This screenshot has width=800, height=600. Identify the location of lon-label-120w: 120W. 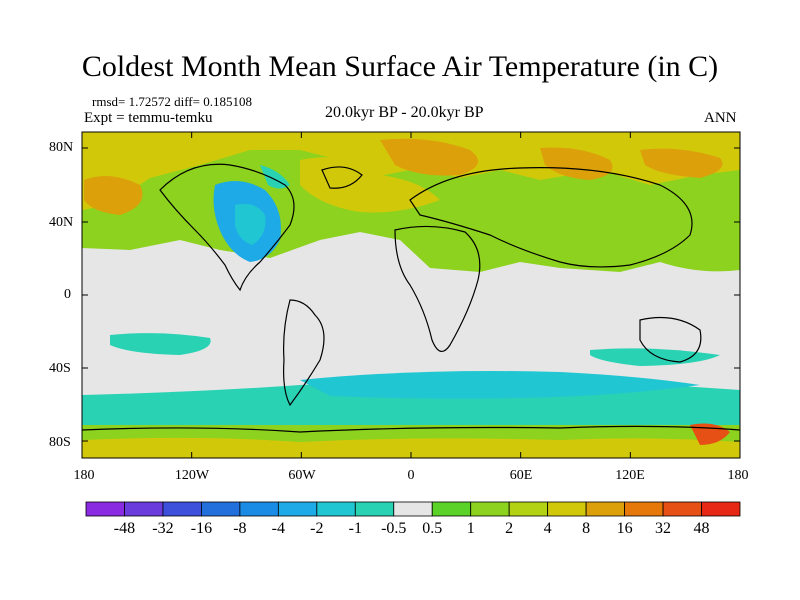
(192, 475).